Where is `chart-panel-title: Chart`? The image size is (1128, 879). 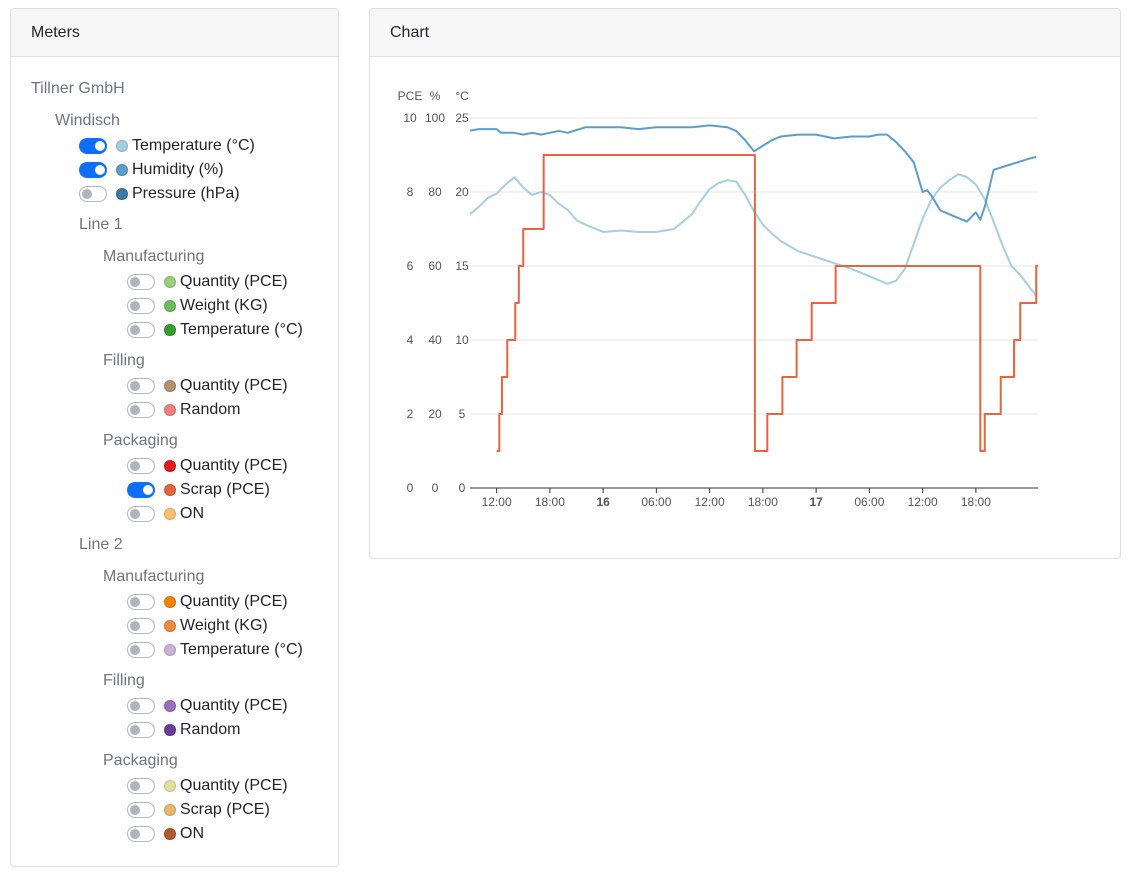
chart-panel-title: Chart is located at coordinates (745, 33).